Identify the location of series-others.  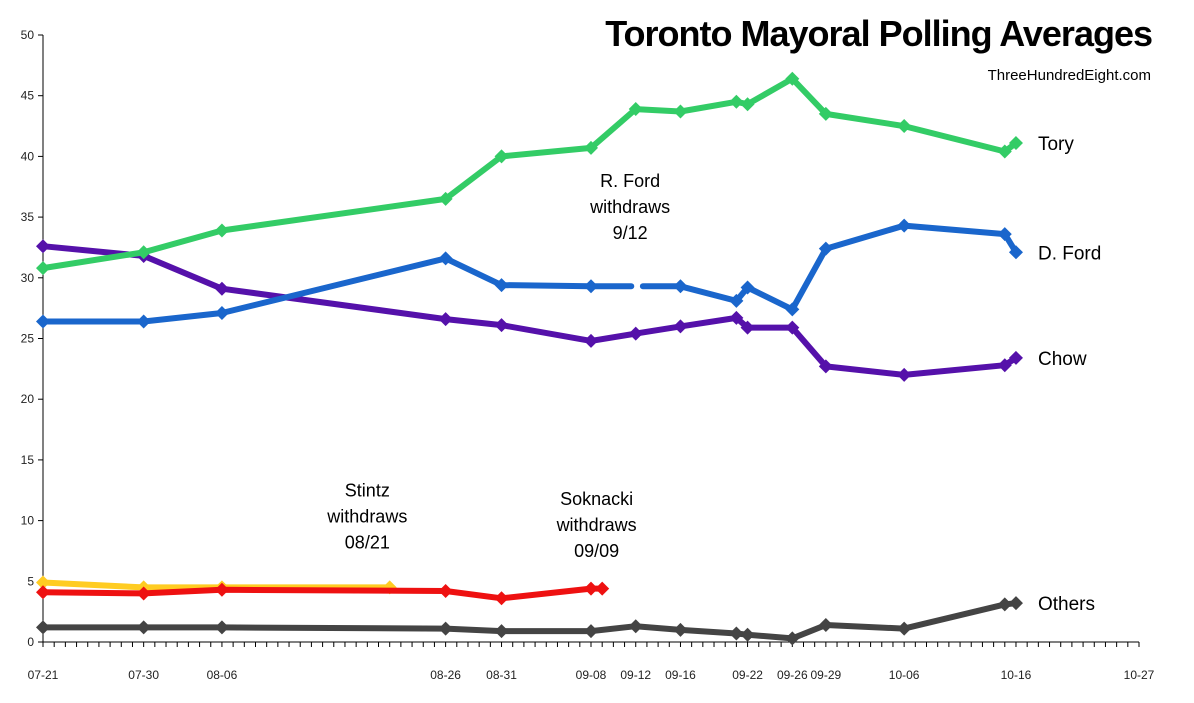
(529, 621).